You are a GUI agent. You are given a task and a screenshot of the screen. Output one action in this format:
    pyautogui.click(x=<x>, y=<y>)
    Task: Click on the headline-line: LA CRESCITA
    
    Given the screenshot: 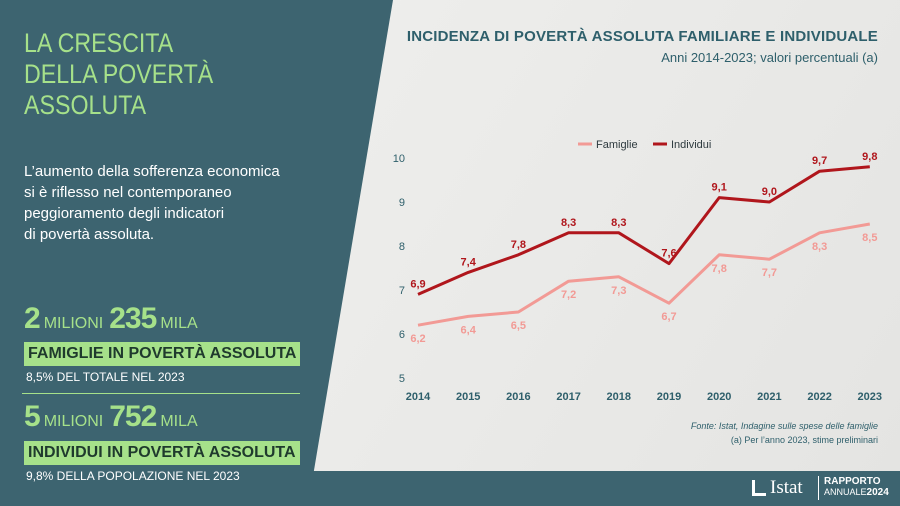 What is the action you would take?
    pyautogui.click(x=99, y=43)
    